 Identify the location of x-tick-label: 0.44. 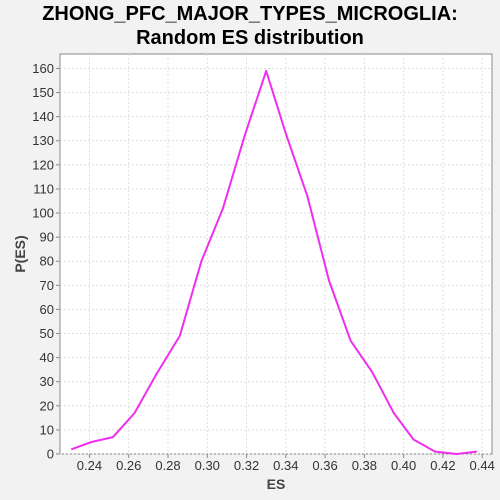
(482, 465).